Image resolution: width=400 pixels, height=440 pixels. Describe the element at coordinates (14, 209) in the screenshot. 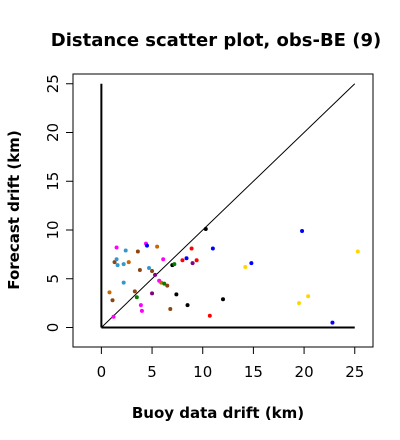

I see `y-axis-label: Forecast drift (km)` at that location.